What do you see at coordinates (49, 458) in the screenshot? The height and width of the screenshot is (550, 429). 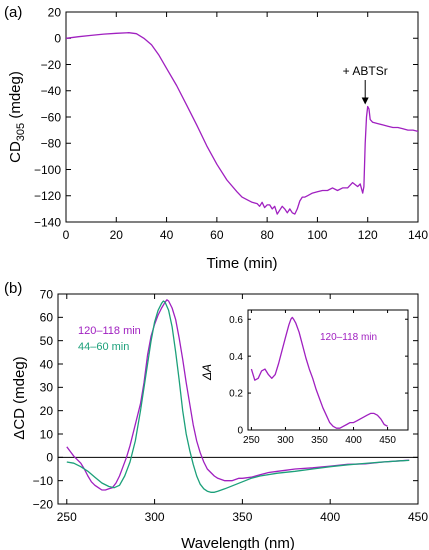 I see `chart-b-ytick-label: 0` at bounding box center [49, 458].